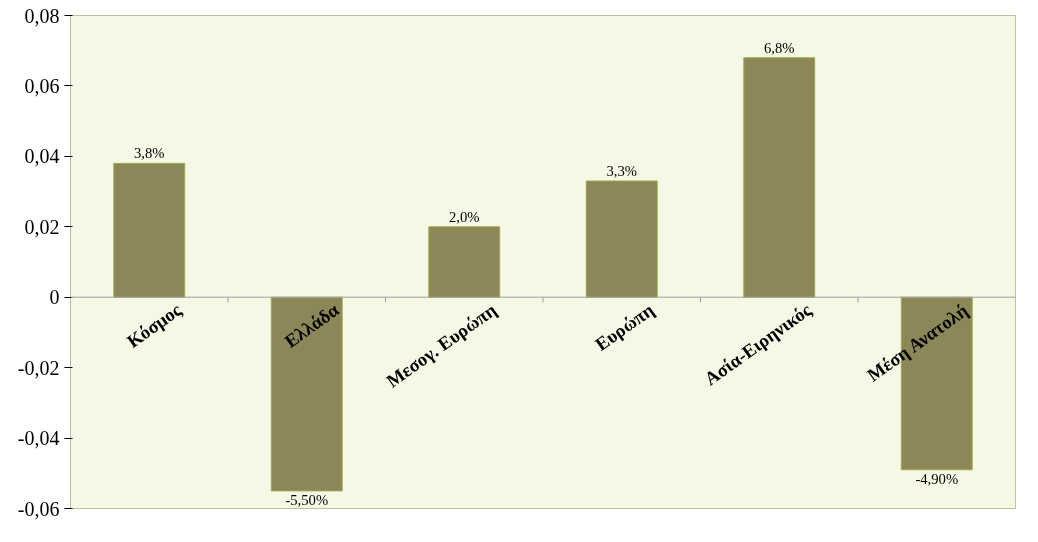 The height and width of the screenshot is (542, 1038). What do you see at coordinates (42, 85) in the screenshot?
I see `y-tick-label: 0,06` at bounding box center [42, 85].